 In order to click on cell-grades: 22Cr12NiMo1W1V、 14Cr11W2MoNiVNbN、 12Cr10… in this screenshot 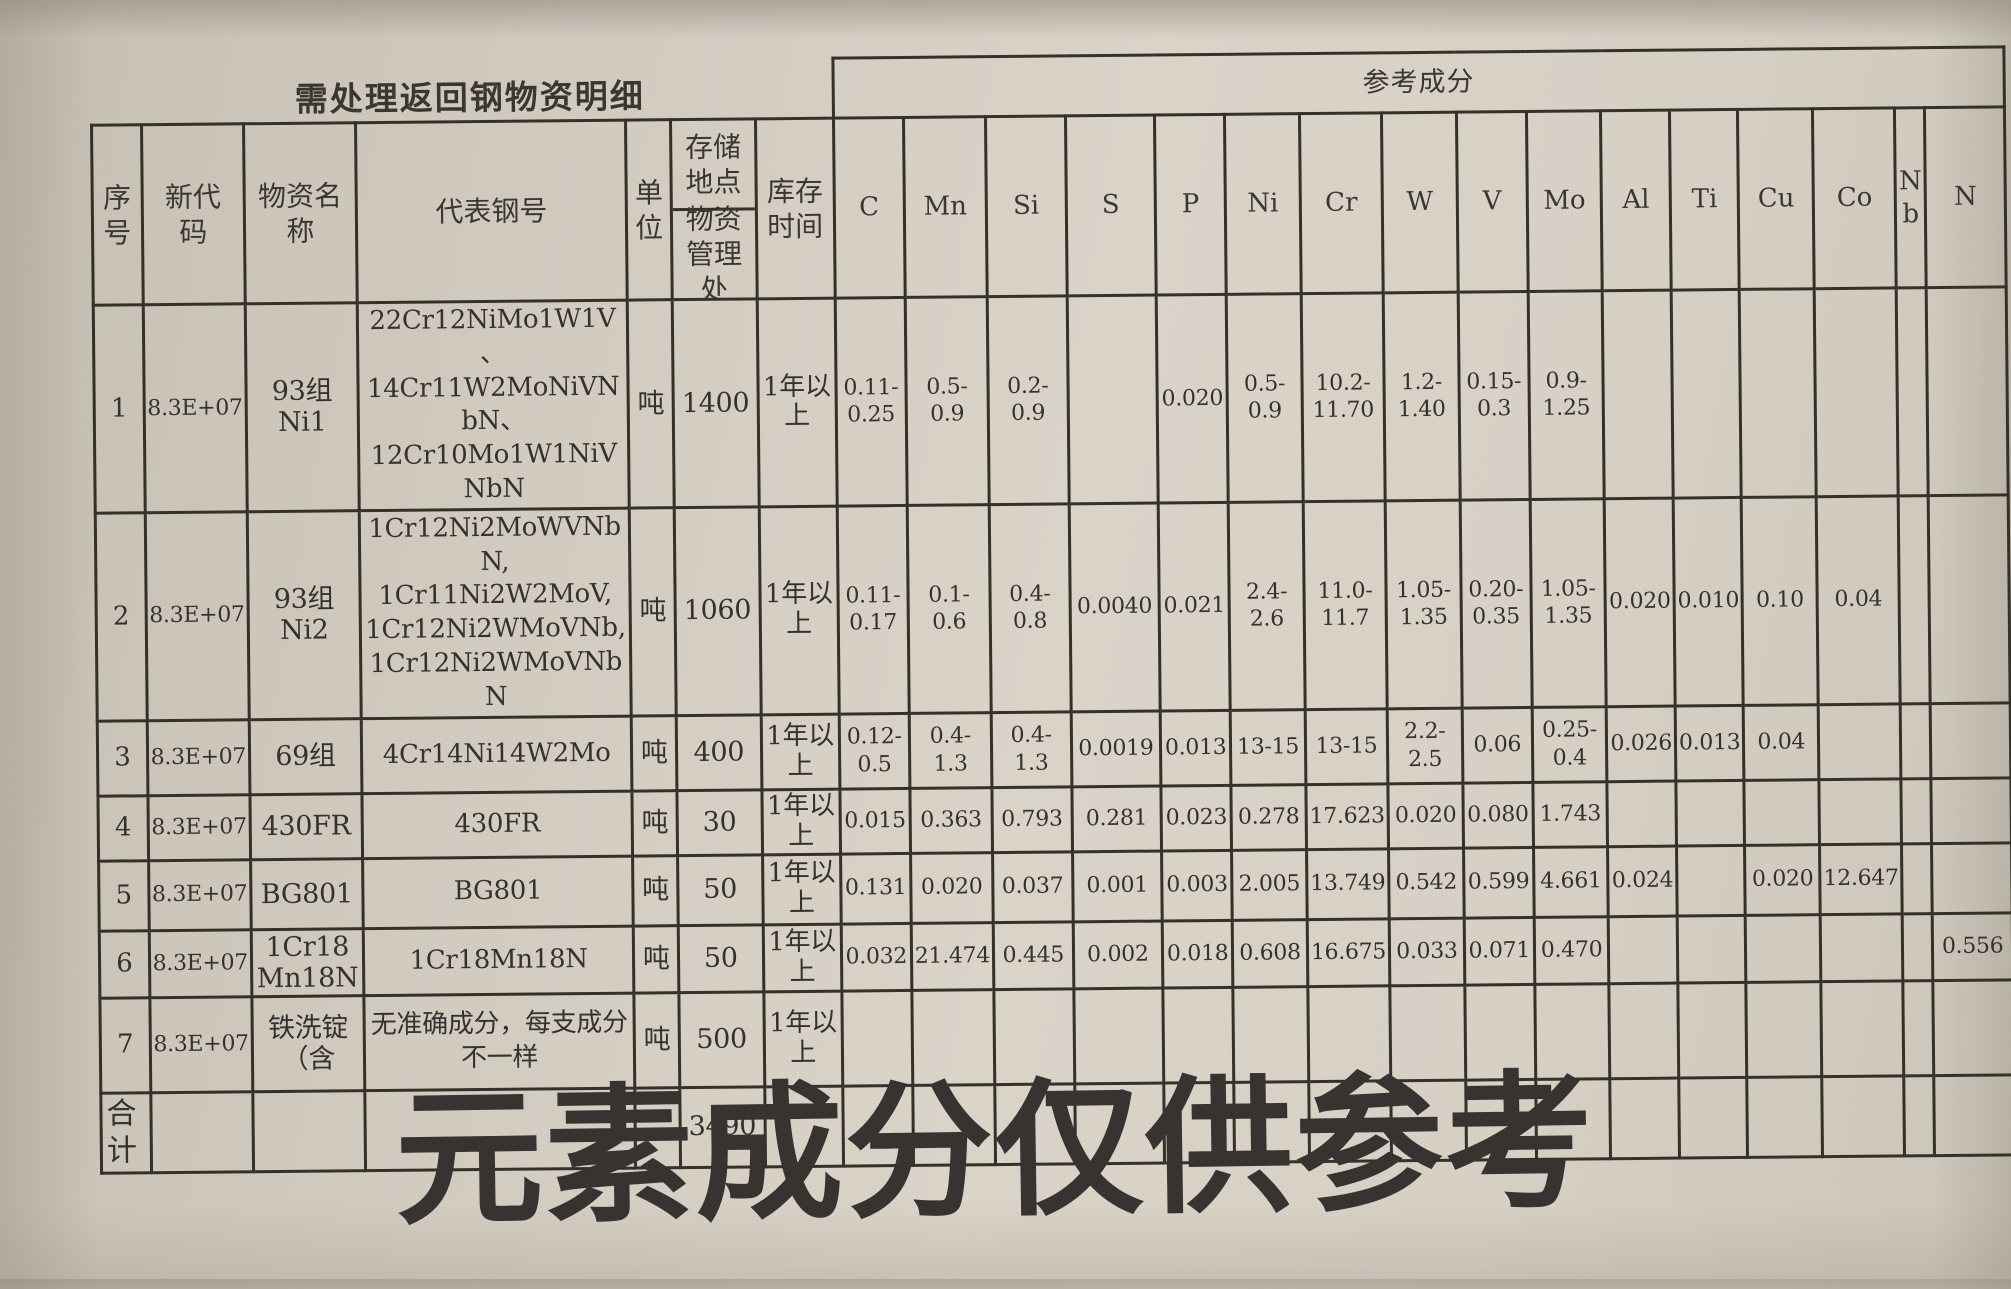, I will do `click(493, 405)`.